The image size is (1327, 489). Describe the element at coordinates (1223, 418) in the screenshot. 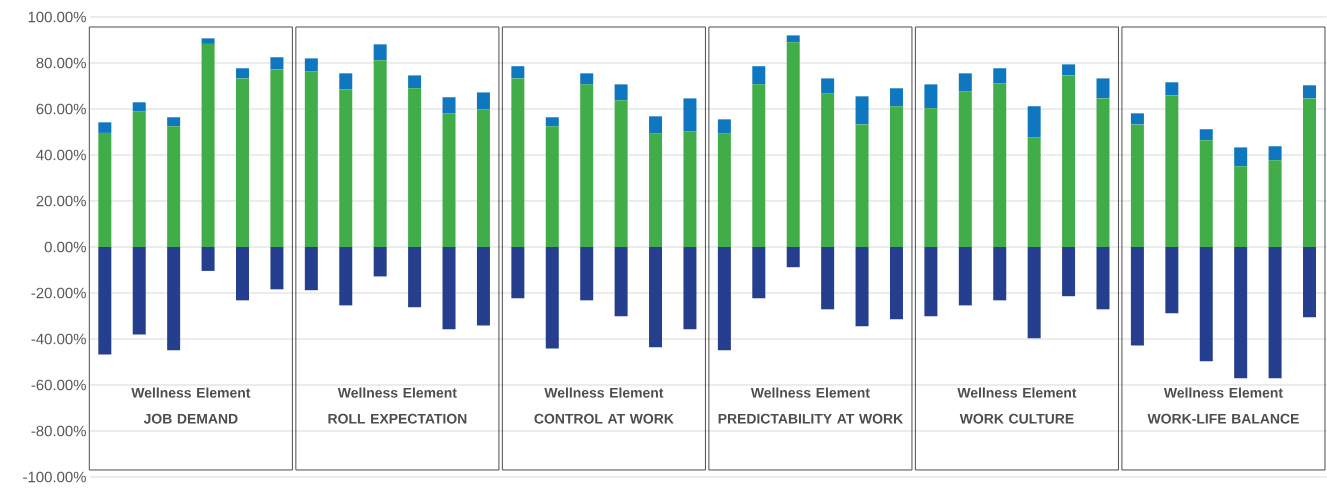

I see `annotation: WORK-LIFE BALANCE` at that location.